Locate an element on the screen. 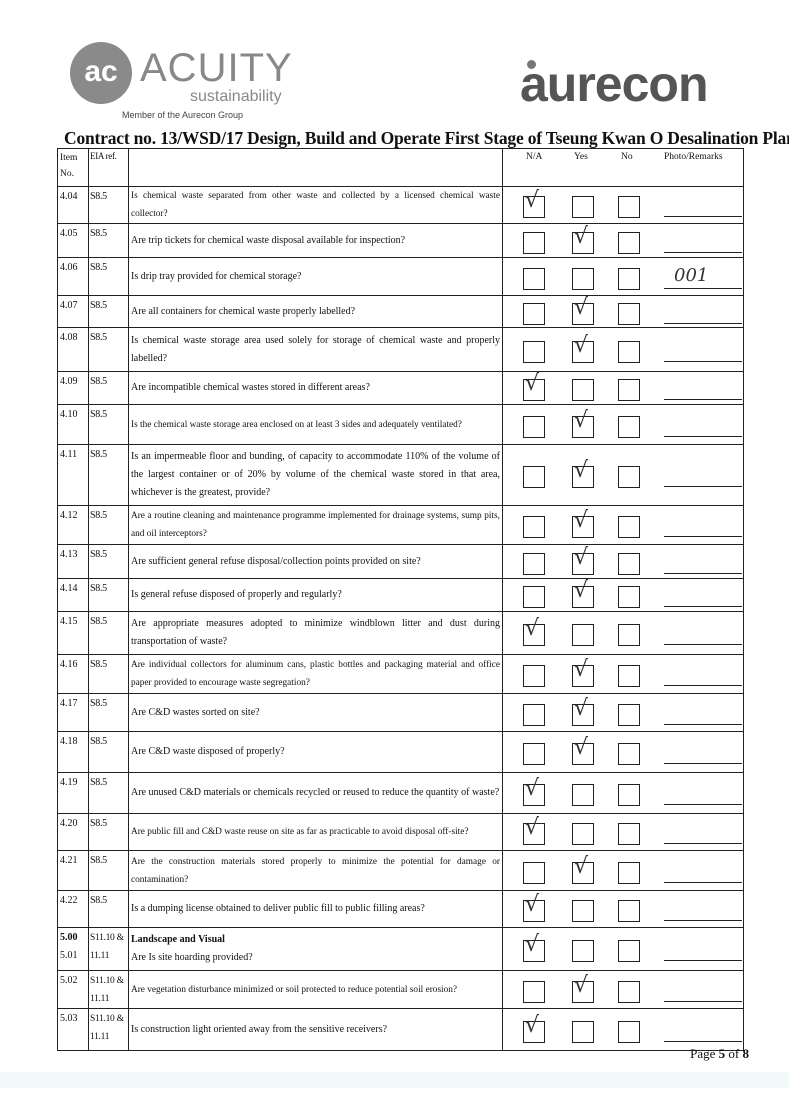 This screenshot has width=789, height=1117. item-number: 4.21 is located at coordinates (69, 860).